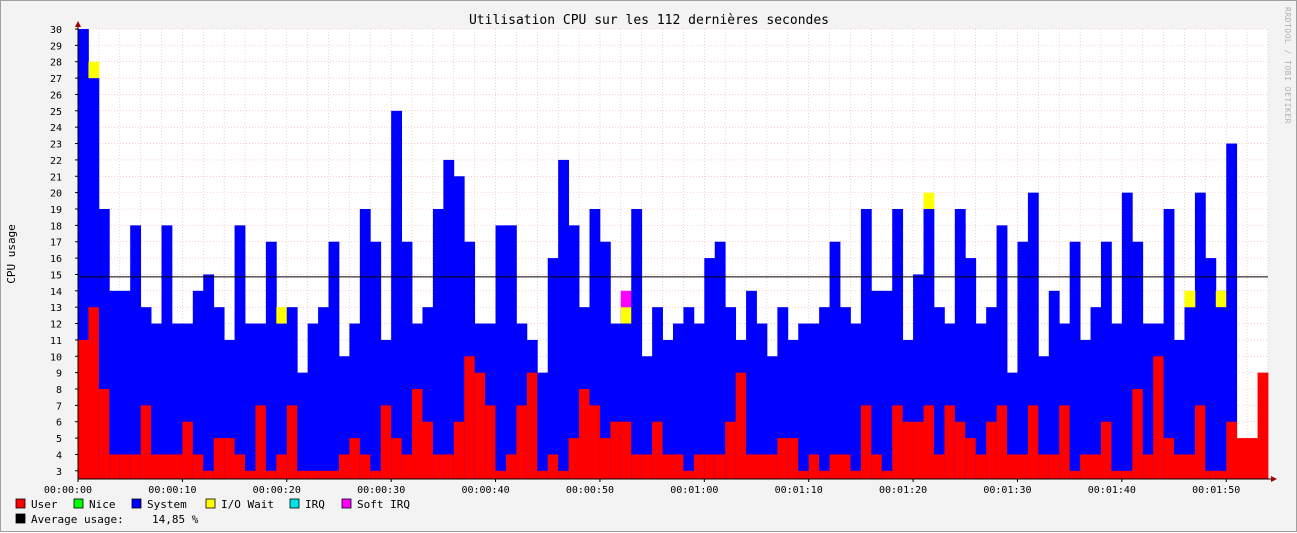 The height and width of the screenshot is (533, 1297). What do you see at coordinates (56, 210) in the screenshot?
I see `y-tick-label: 19` at bounding box center [56, 210].